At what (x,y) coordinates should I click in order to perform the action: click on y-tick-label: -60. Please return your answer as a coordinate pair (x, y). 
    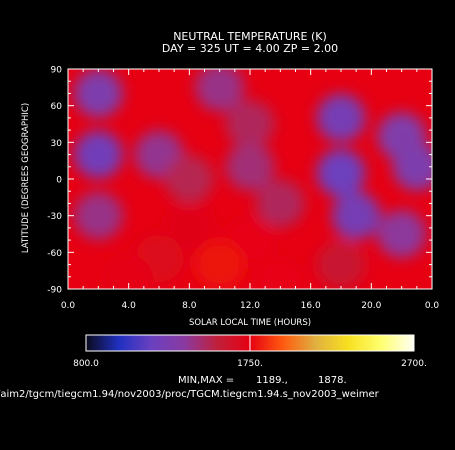
    Looking at the image, I should click on (54, 254).